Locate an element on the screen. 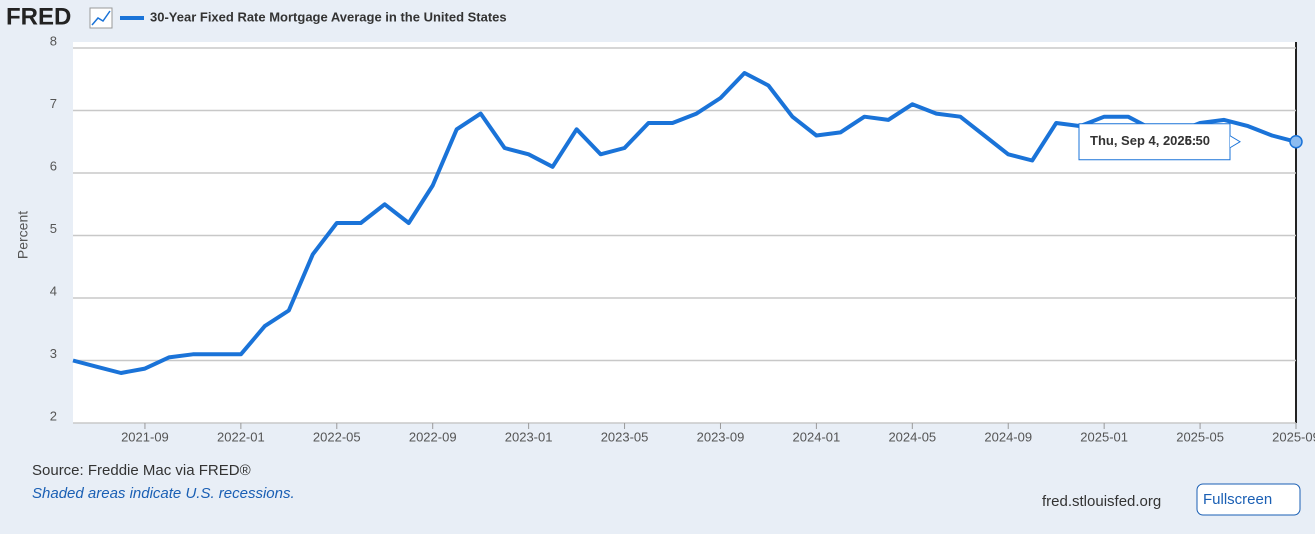  x-tick-label: 2022-09 is located at coordinates (433, 436).